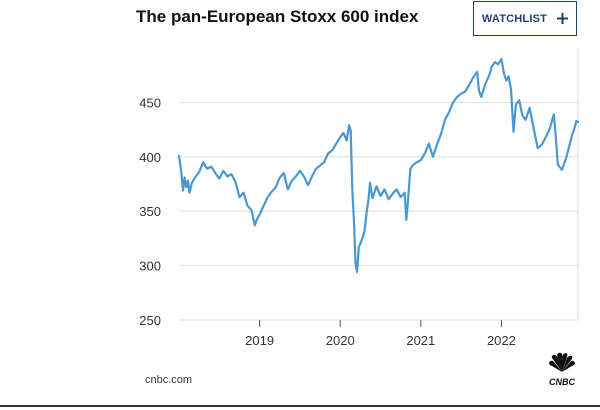 This screenshot has height=410, width=600. Describe the element at coordinates (420, 340) in the screenshot. I see `x-tick-label-2021: 2021` at that location.